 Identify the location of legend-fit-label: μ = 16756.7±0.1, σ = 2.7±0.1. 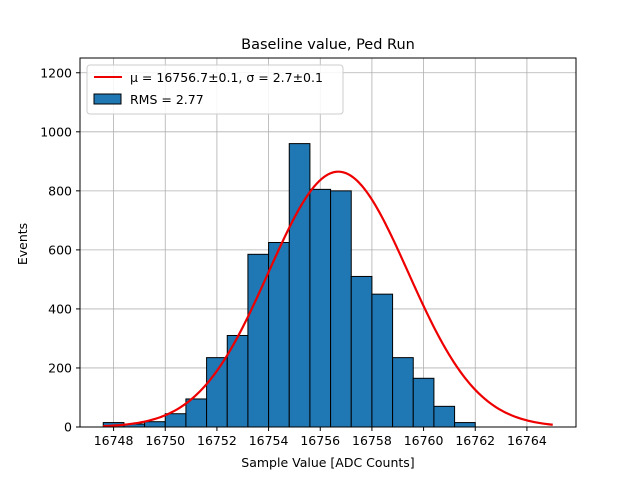
(226, 77).